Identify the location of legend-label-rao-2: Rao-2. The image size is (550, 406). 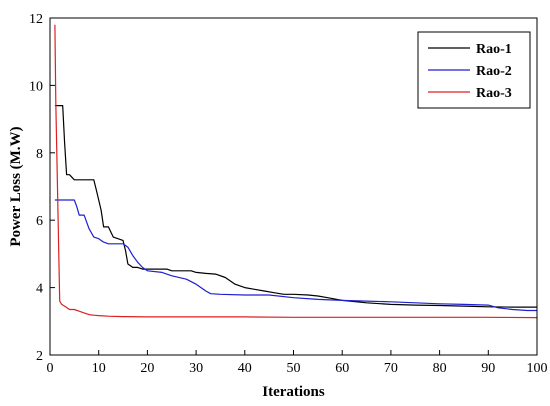
(494, 71).